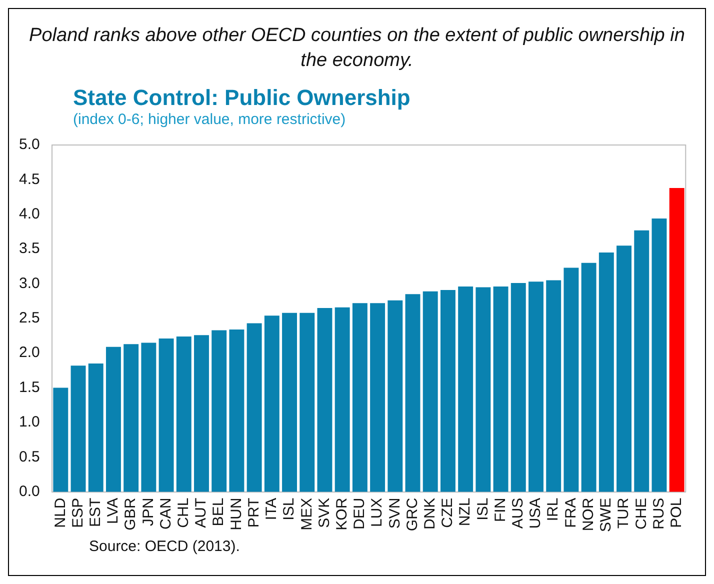  I want to click on y-tick-label: 3.0, so click(29, 283).